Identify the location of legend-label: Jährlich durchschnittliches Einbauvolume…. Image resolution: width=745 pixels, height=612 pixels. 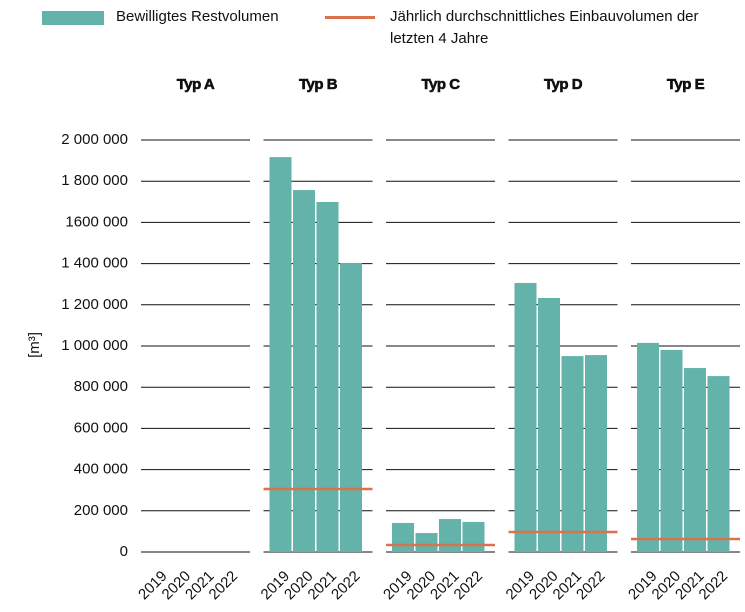
(544, 27).